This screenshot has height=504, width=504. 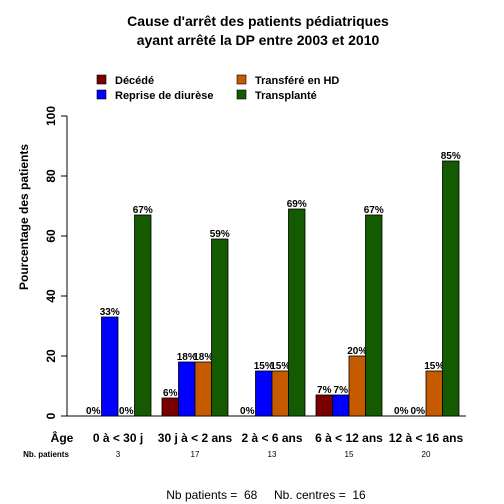 What do you see at coordinates (258, 21) in the screenshot?
I see `chart-title-line-1: Cause d'arrêt des patients pédiatriques` at bounding box center [258, 21].